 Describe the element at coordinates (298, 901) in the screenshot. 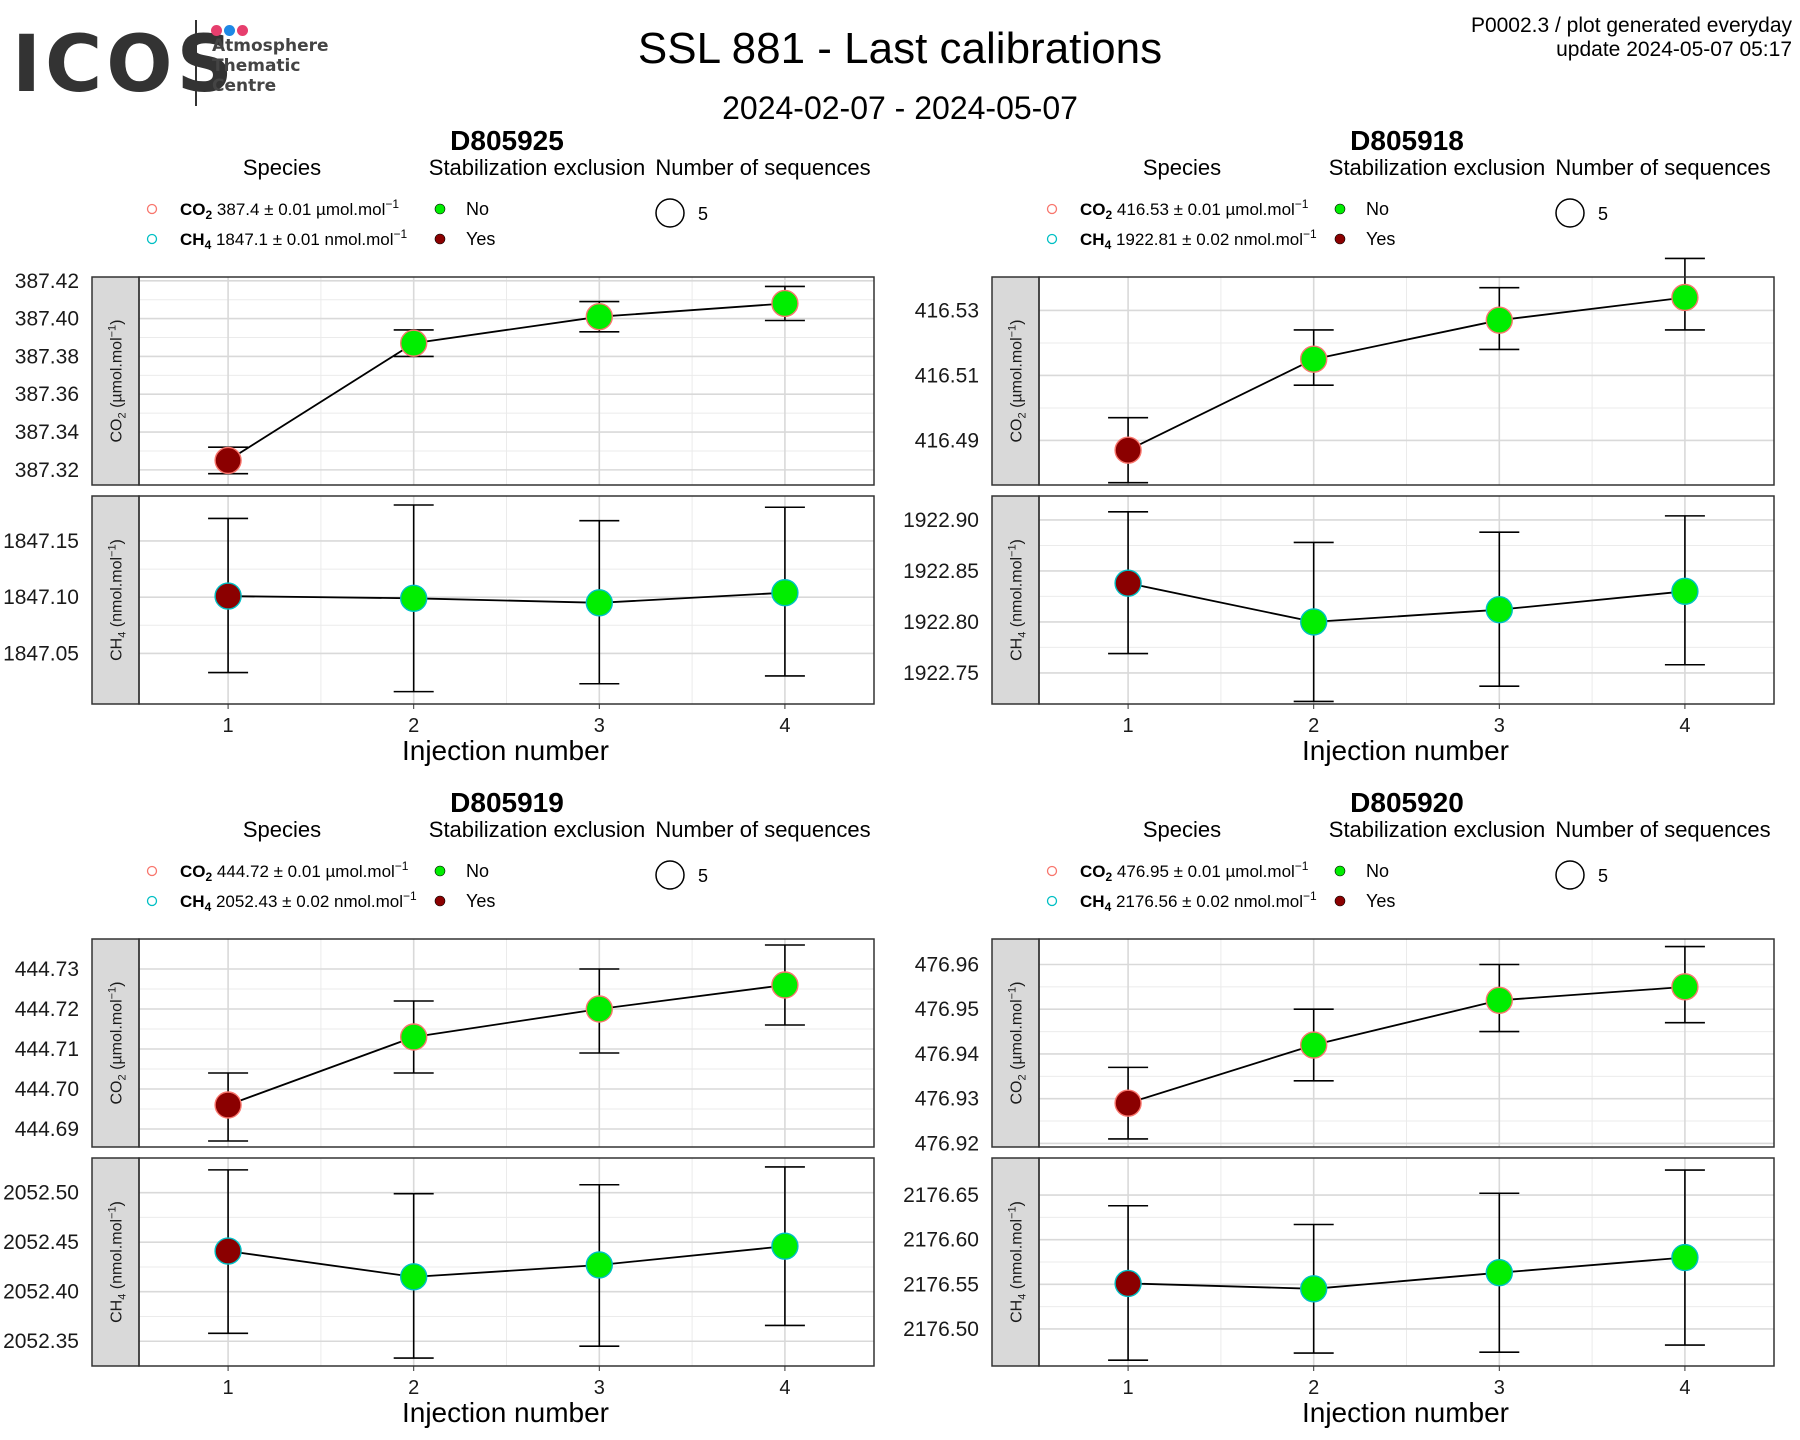

I see `legend-ch4-label: CH4 2052.43 ± 0.02 nmol.mol−1` at that location.